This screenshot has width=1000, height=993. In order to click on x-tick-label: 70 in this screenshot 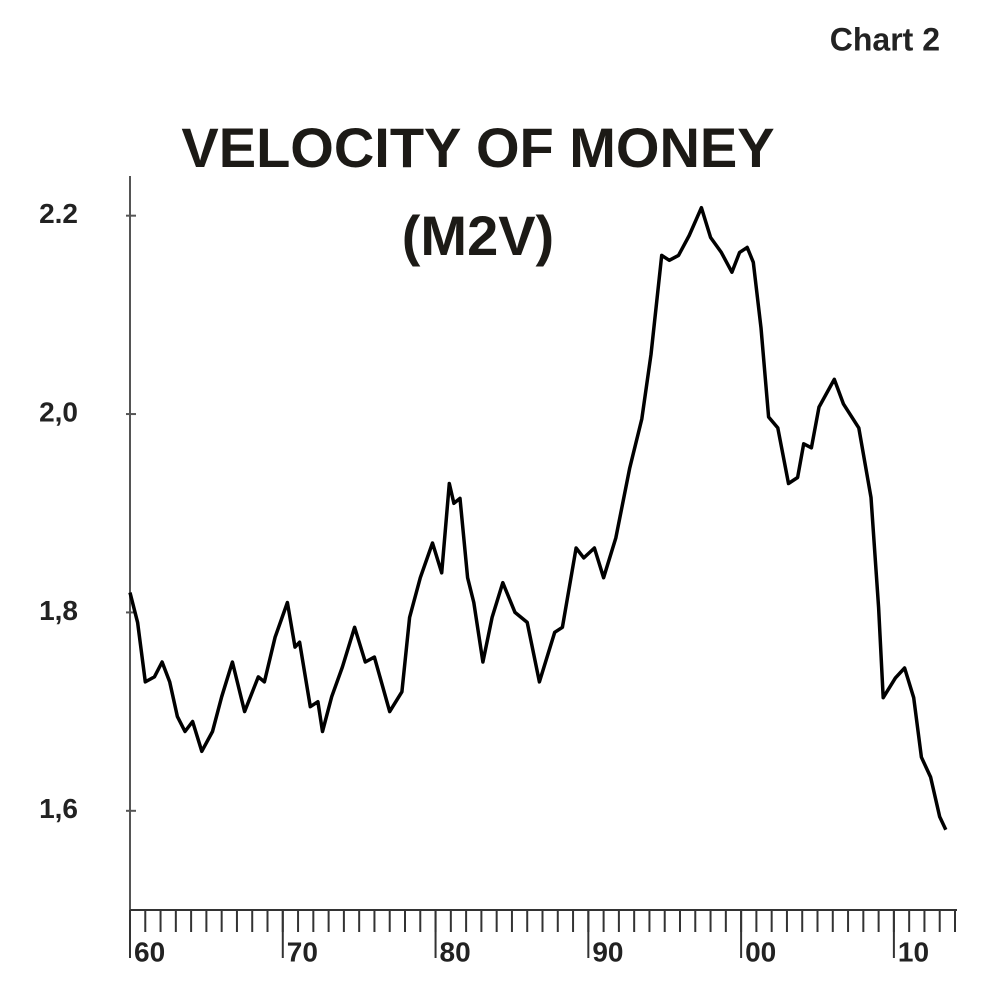, I will do `click(302, 951)`.